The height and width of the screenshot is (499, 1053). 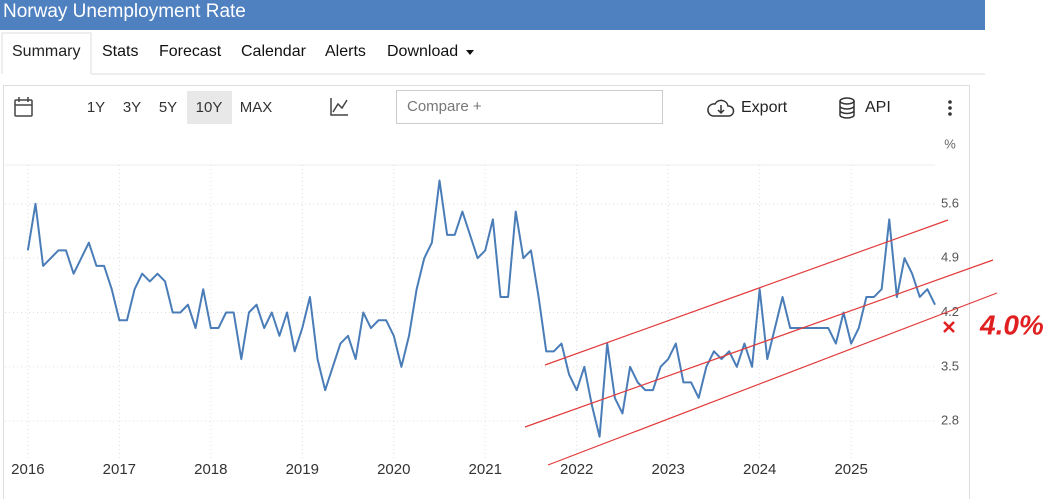 What do you see at coordinates (759, 469) in the screenshot?
I see `x-tick-label: 2024` at bounding box center [759, 469].